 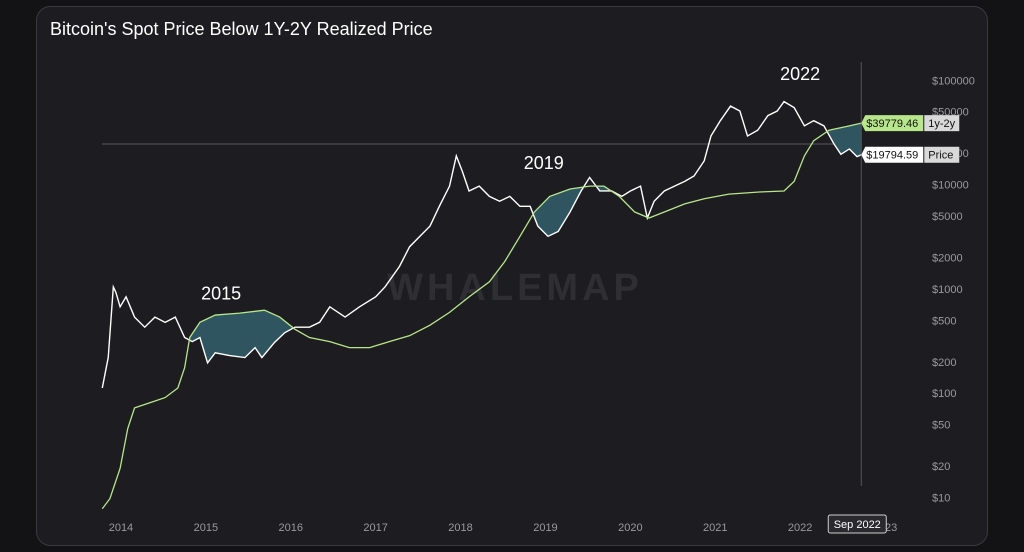 I want to click on x-tick-label: 2015, so click(x=206, y=528).